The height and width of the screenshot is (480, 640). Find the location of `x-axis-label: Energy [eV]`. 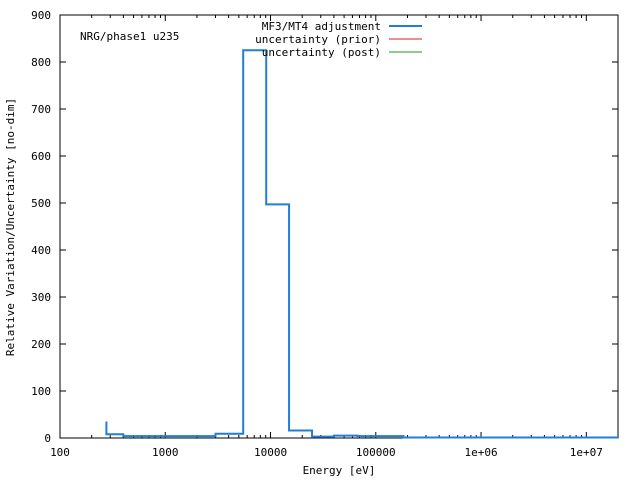

x-axis-label: Energy [eV] is located at coordinates (339, 470).